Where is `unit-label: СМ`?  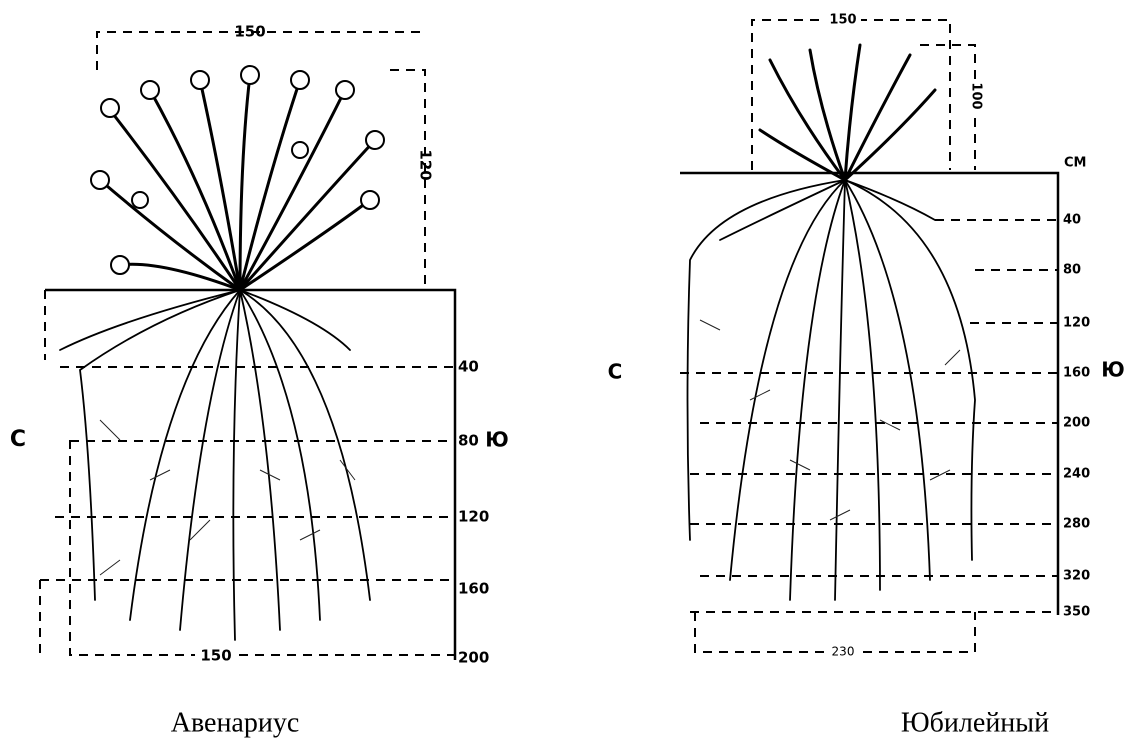 unit-label: СМ is located at coordinates (1075, 163).